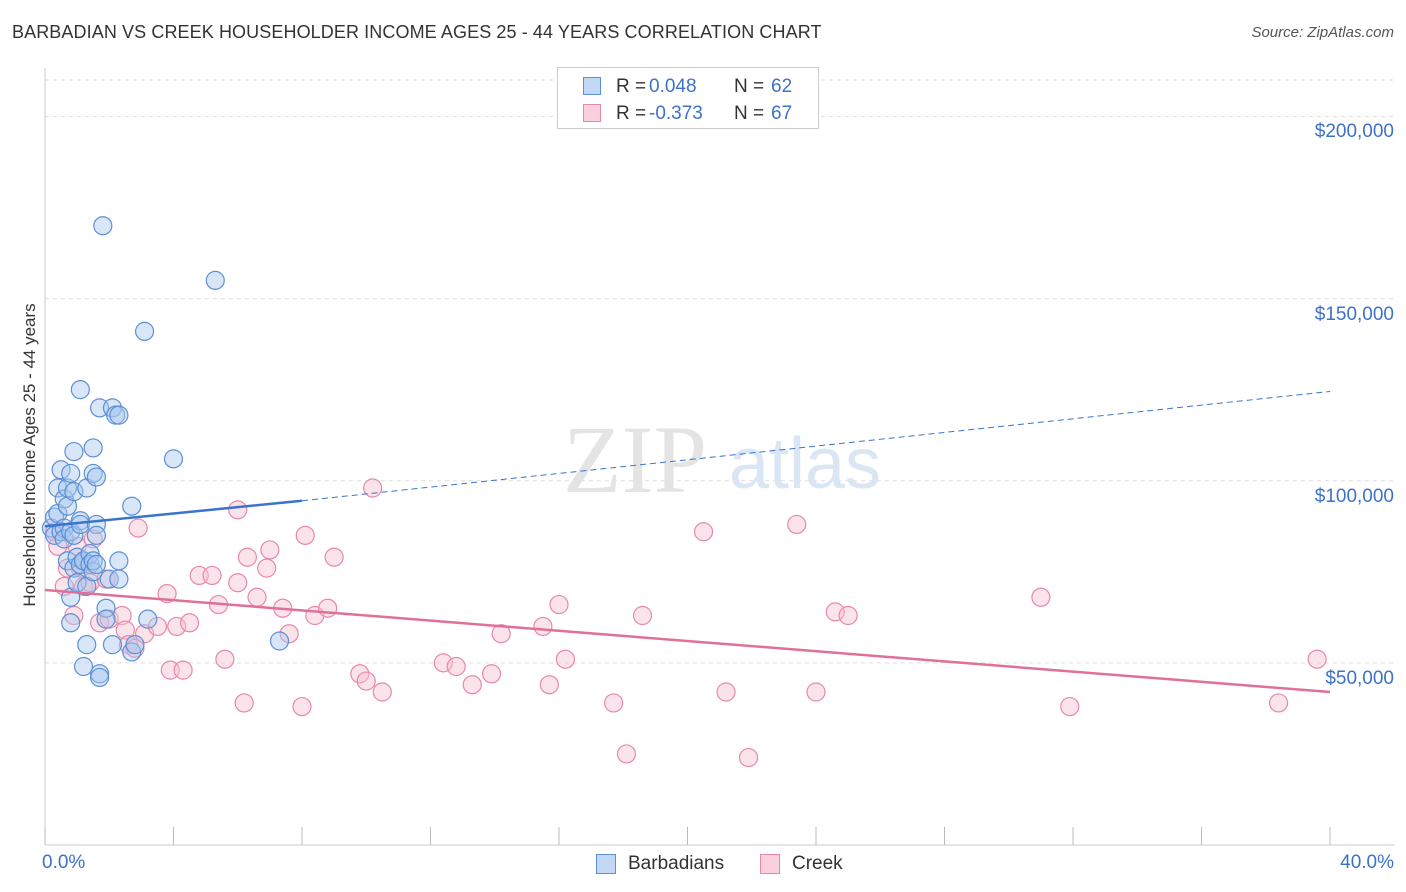 The height and width of the screenshot is (892, 1406). What do you see at coordinates (687, 641) in the screenshot?
I see `creek-trend` at bounding box center [687, 641].